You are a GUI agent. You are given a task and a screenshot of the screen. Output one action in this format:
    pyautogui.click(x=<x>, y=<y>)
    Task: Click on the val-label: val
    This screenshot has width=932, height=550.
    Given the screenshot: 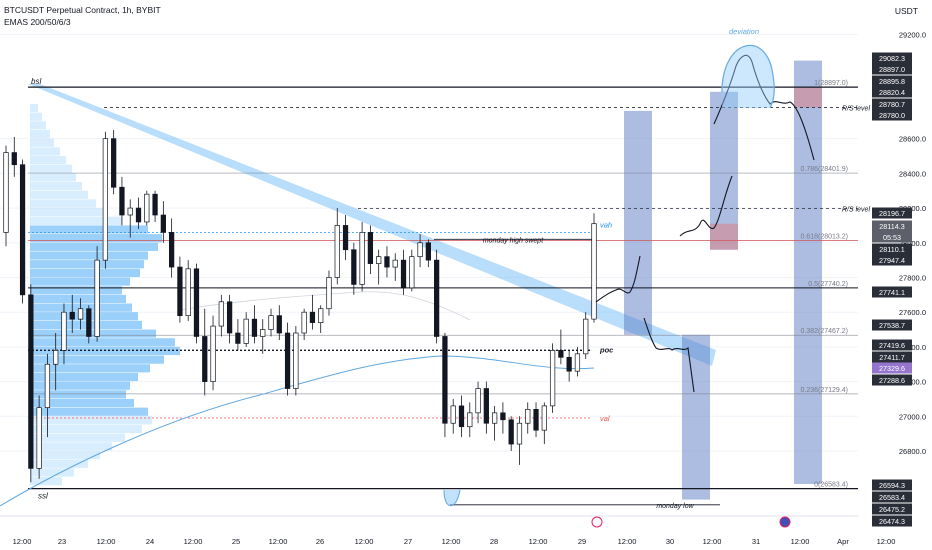 What is the action you would take?
    pyautogui.click(x=605, y=418)
    